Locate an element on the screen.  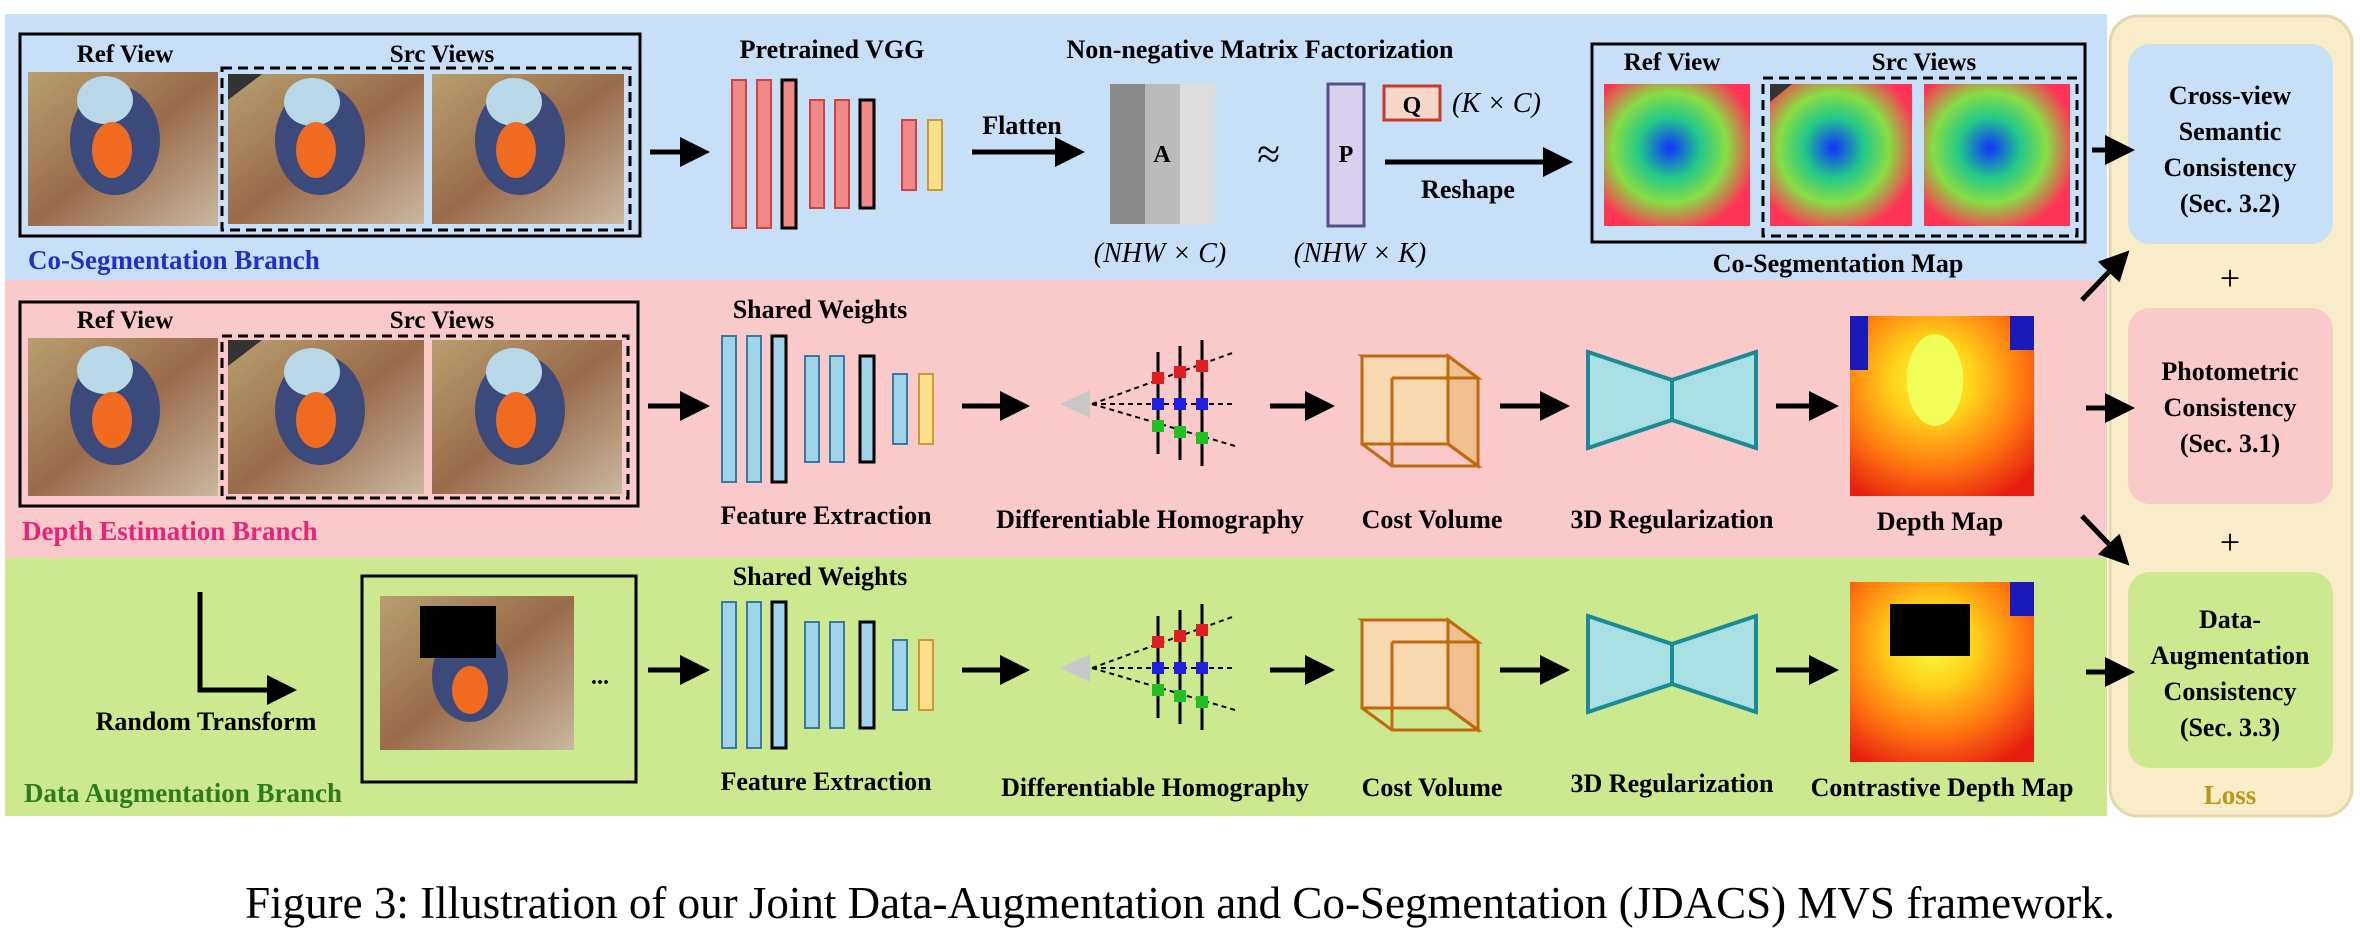
loss-cross-view-line-3: Consistency is located at coordinates (2230, 167).